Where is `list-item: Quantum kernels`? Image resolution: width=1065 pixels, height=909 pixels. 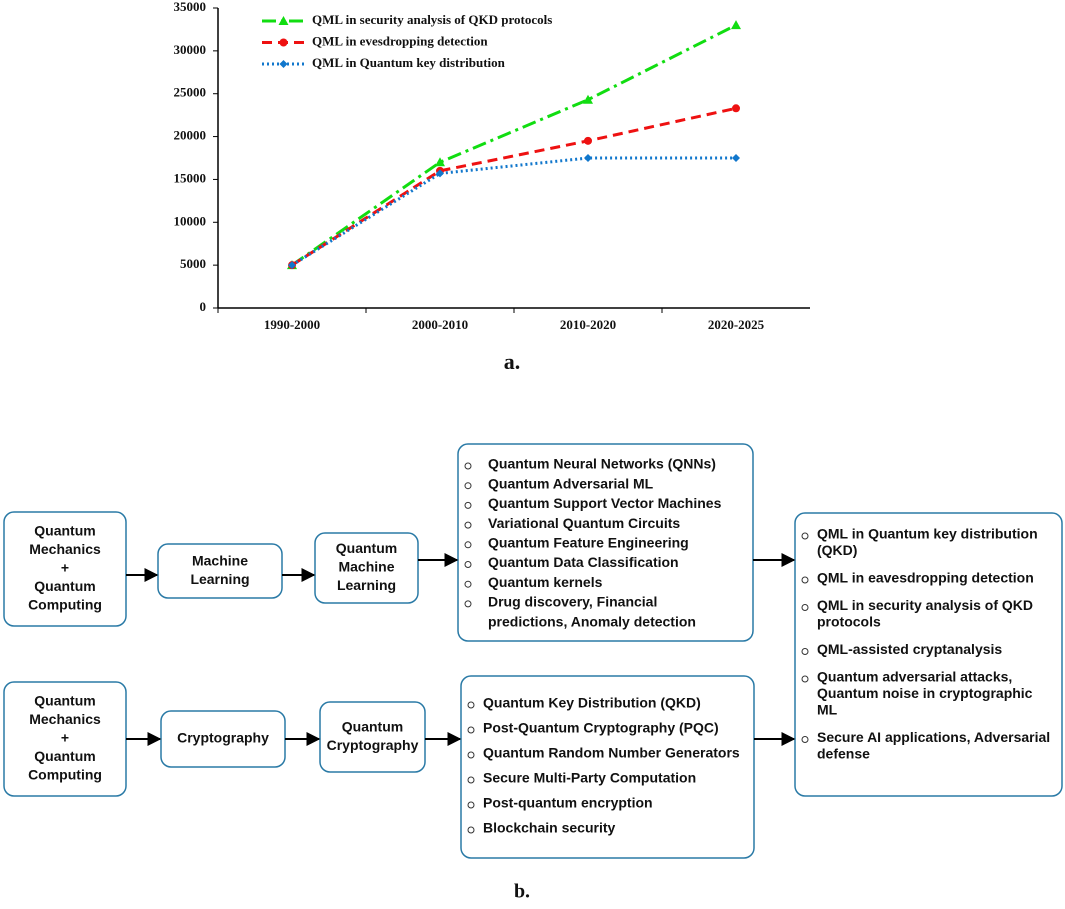 list-item: Quantum kernels is located at coordinates (545, 582).